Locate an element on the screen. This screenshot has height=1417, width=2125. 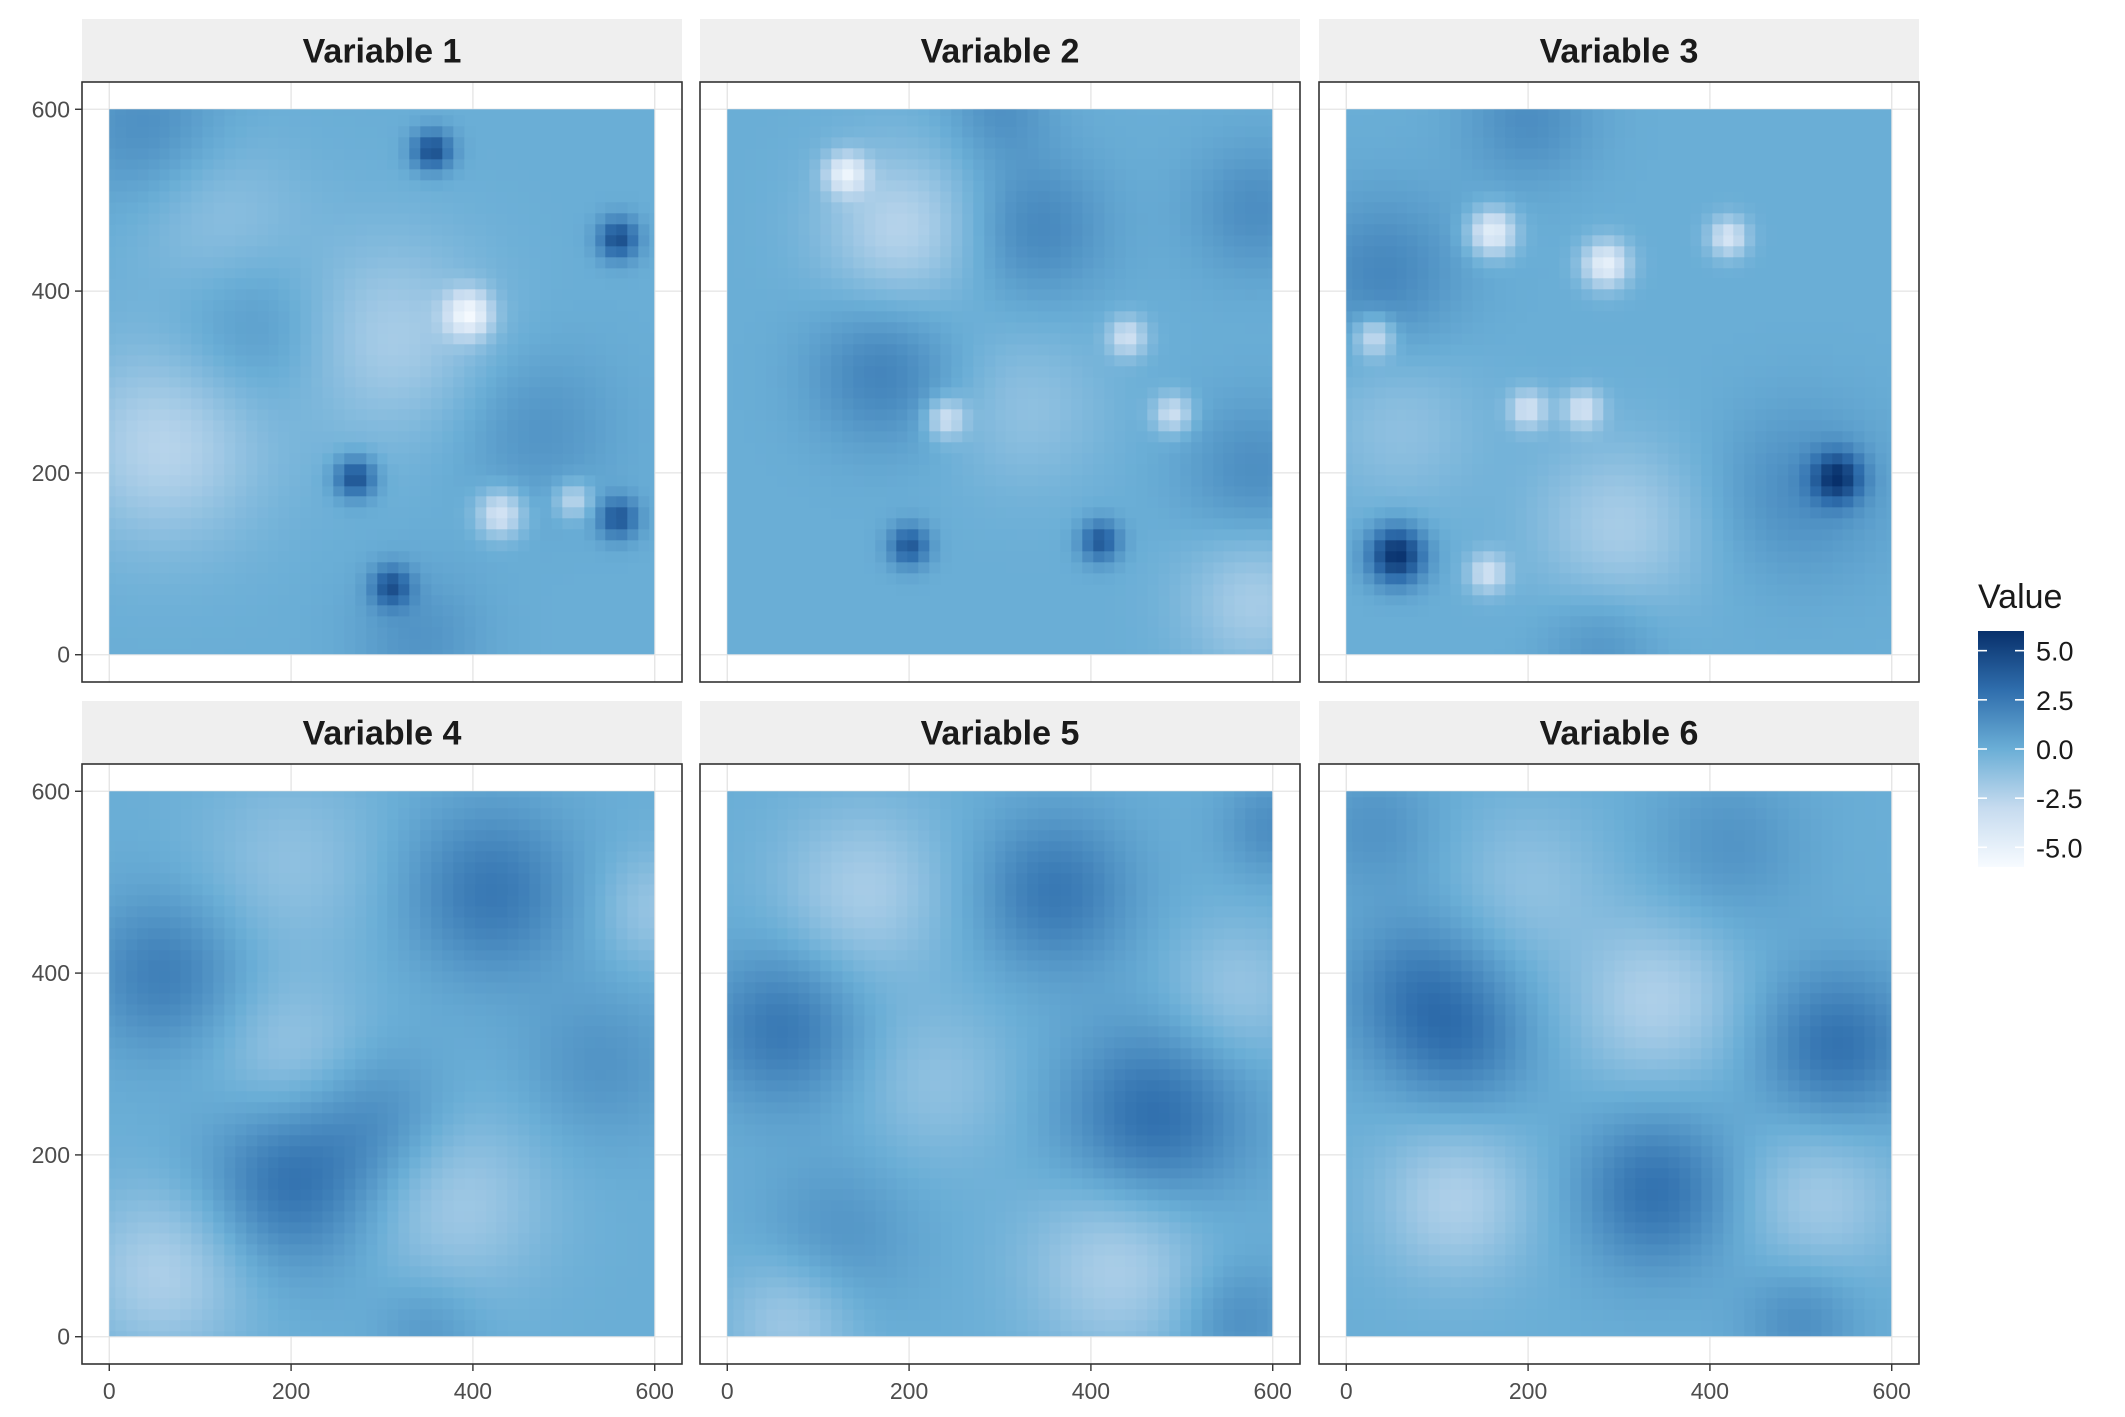
facet-panel: Variable 6 0 200 400 600 is located at coordinates (1619, 1052).